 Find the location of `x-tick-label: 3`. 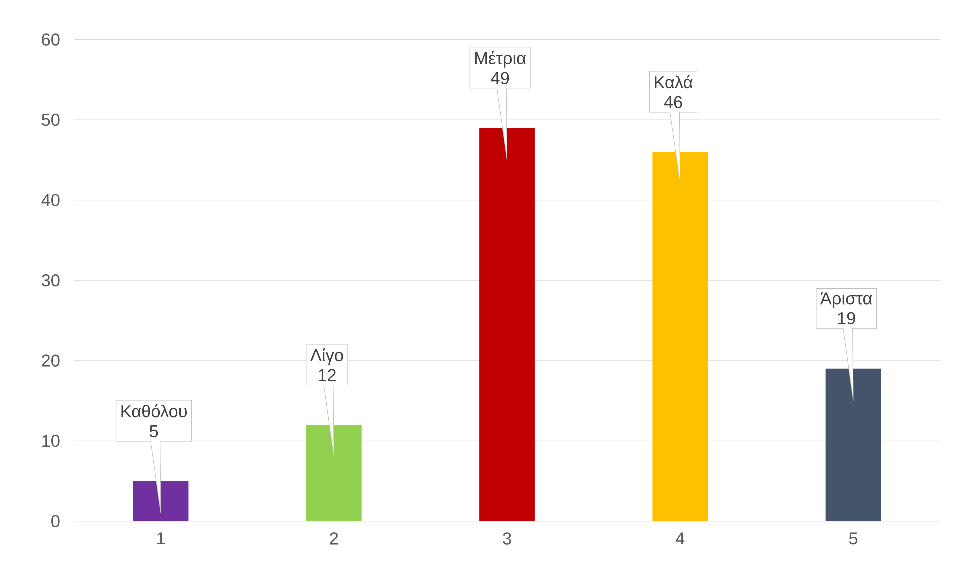

x-tick-label: 3 is located at coordinates (507, 538).